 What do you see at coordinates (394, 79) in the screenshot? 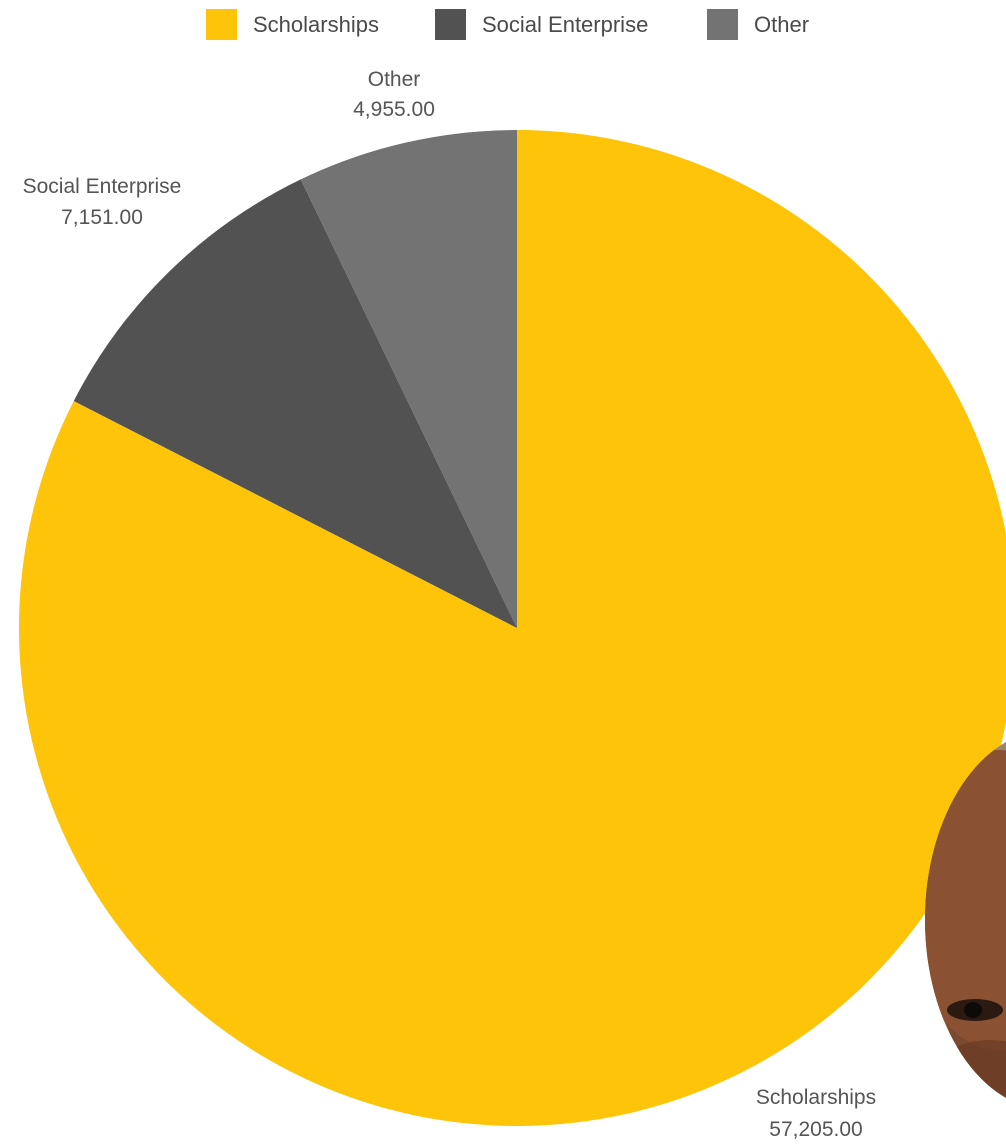
I see `slice-label-other-name: Other` at bounding box center [394, 79].